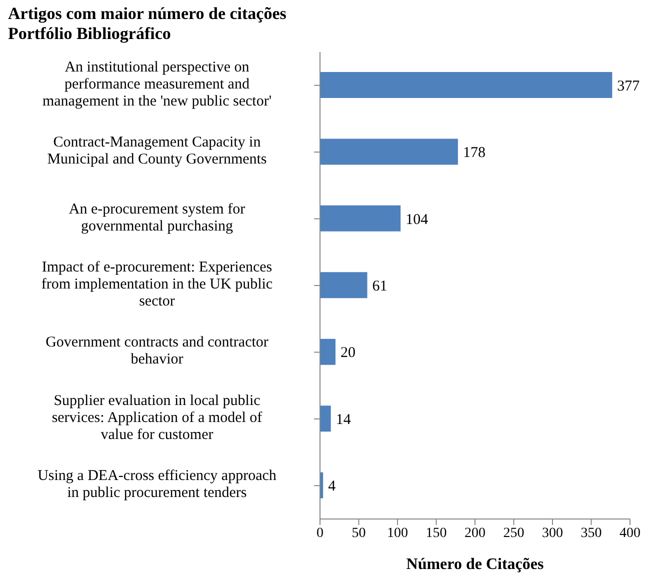  What do you see at coordinates (436, 533) in the screenshot?
I see `x-tick-label: 150` at bounding box center [436, 533].